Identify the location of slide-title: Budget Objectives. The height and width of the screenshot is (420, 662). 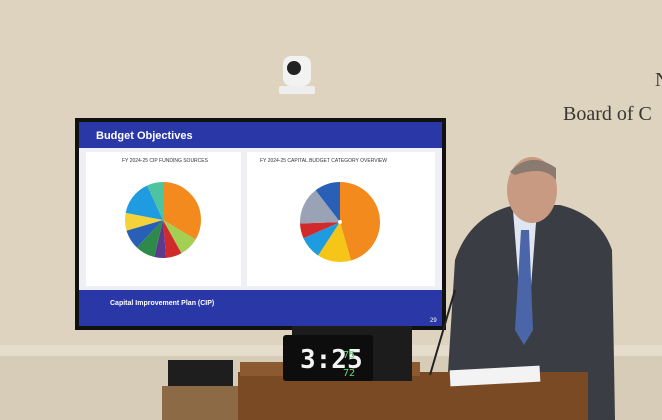
(144, 136).